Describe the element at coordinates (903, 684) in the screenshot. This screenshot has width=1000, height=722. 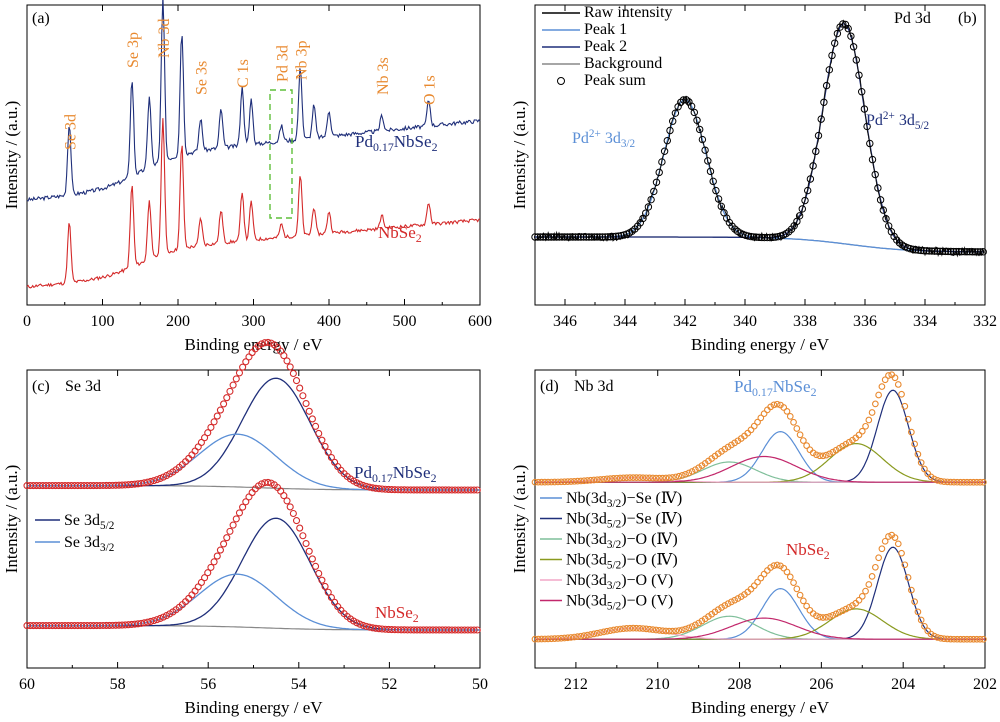
I see `panel-d-xtick-label-4: 204` at that location.